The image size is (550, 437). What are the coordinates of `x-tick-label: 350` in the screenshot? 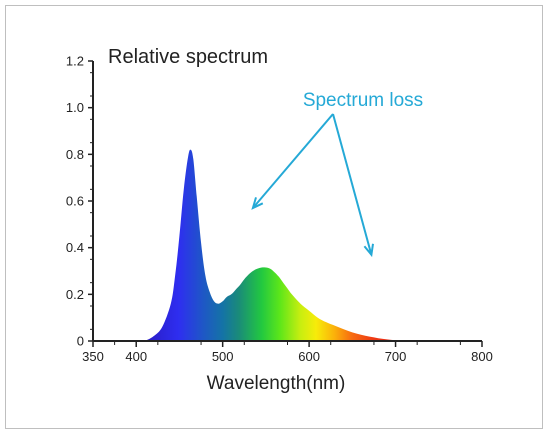 It's located at (93, 356).